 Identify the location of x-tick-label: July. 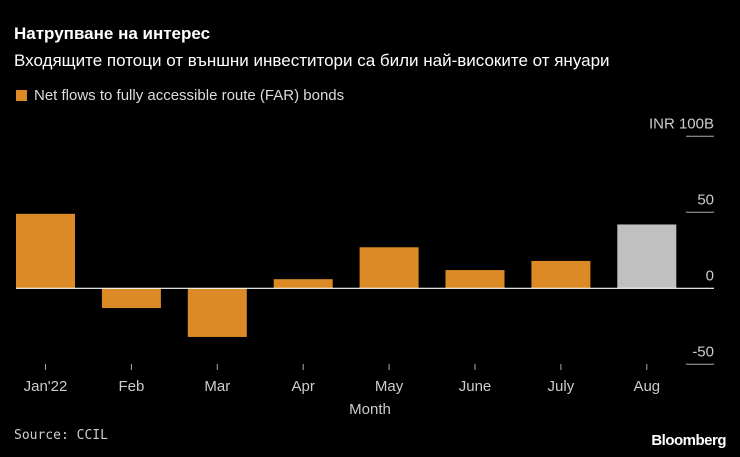
(561, 386).